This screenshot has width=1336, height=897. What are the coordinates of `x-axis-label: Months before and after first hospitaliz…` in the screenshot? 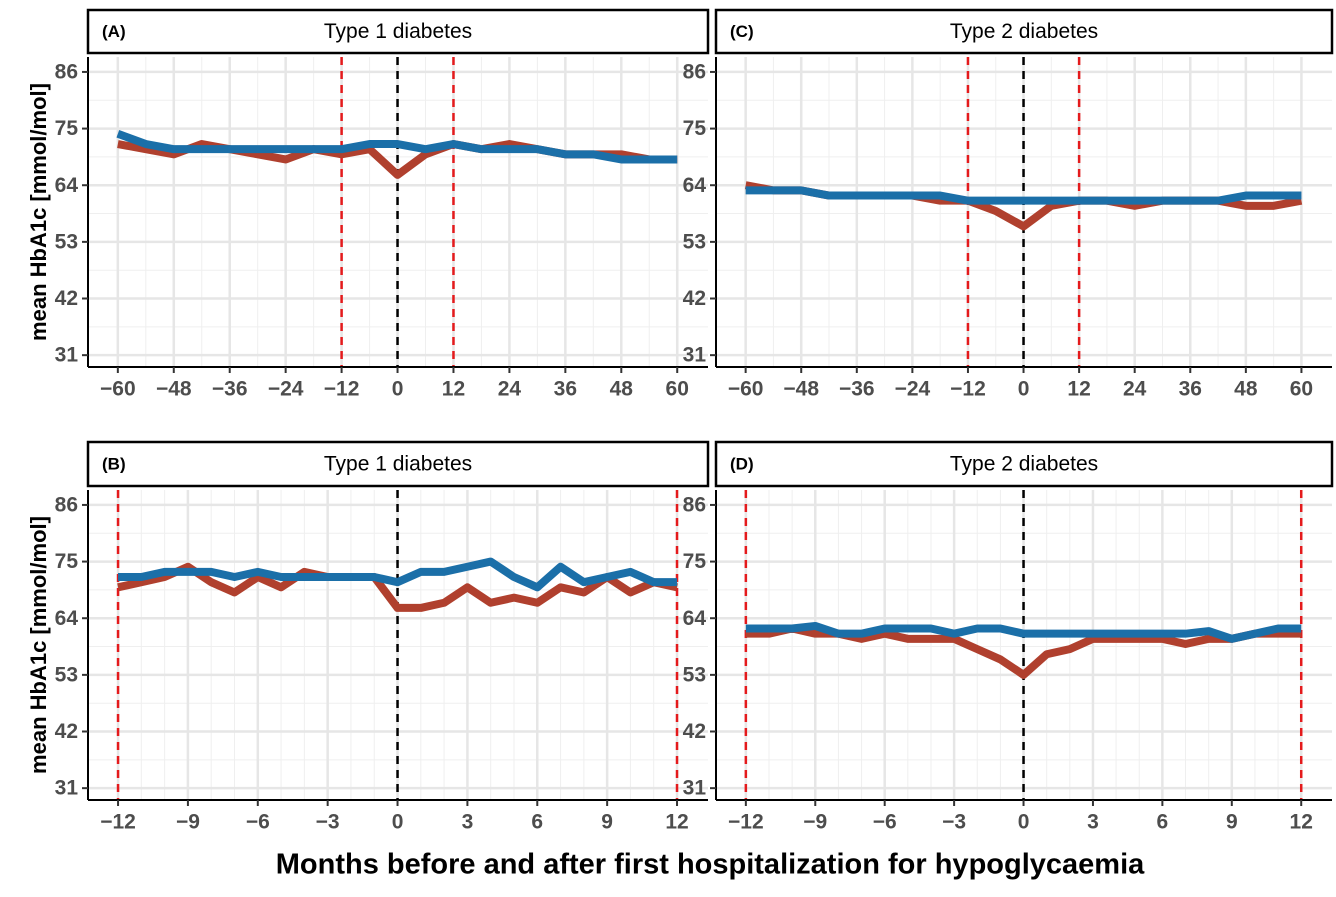 It's located at (710, 865).